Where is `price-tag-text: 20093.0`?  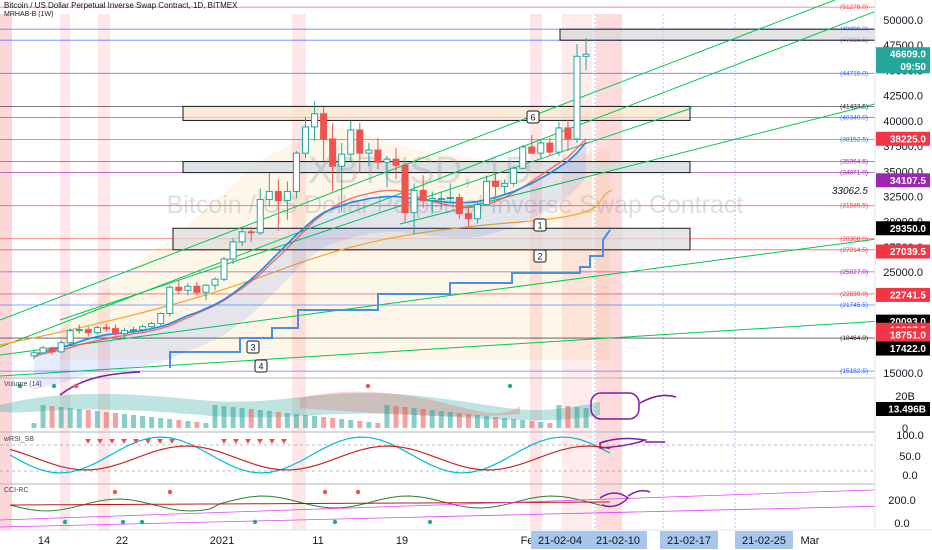 price-tag-text: 20093.0 is located at coordinates (908, 322).